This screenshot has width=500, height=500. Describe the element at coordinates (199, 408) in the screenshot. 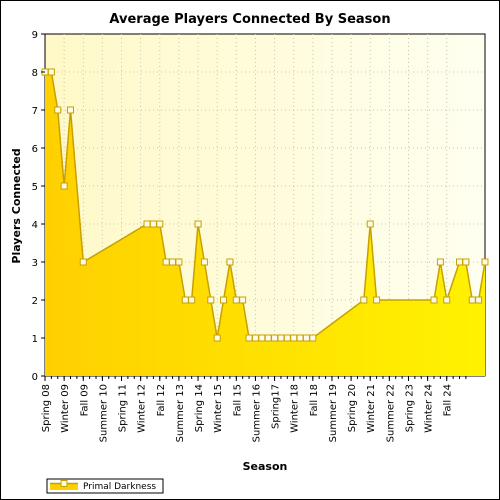

I see `x-tick-label-8: Spring 14` at that location.